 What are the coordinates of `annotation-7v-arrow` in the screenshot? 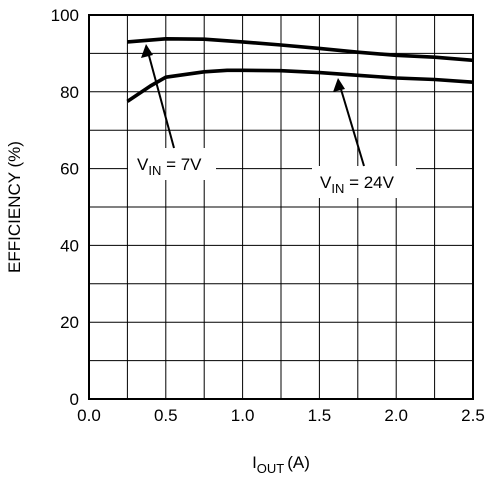 It's located at (161, 100).